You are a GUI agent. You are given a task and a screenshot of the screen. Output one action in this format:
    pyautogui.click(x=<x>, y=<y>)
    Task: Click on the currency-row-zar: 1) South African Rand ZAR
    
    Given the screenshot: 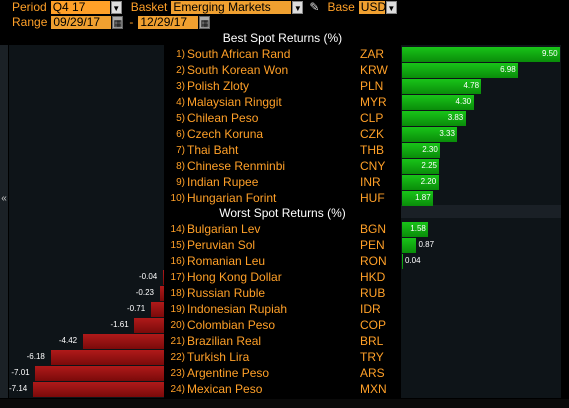 What is the action you would take?
    pyautogui.click(x=282, y=54)
    